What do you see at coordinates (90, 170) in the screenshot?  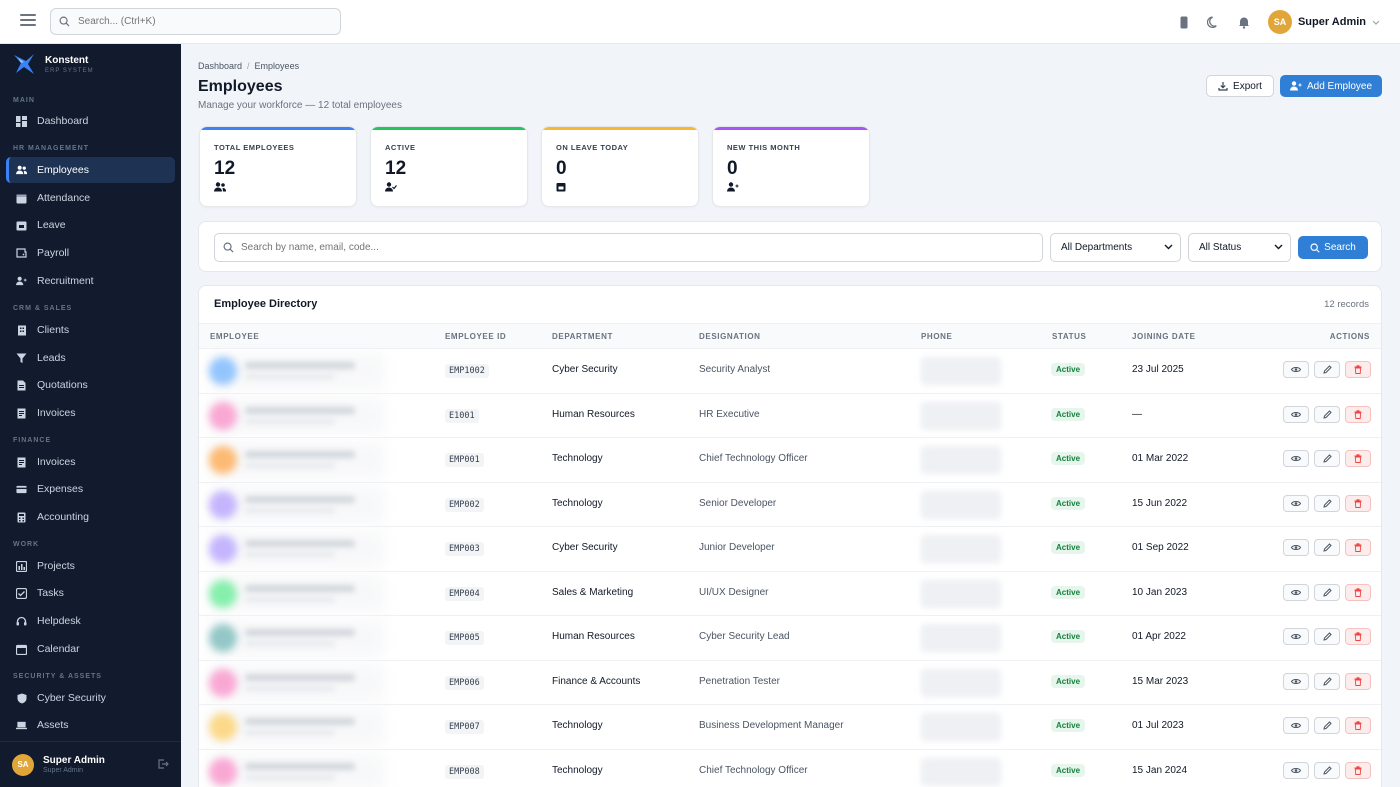 I see `sidebar-item-employees: Employees` at bounding box center [90, 170].